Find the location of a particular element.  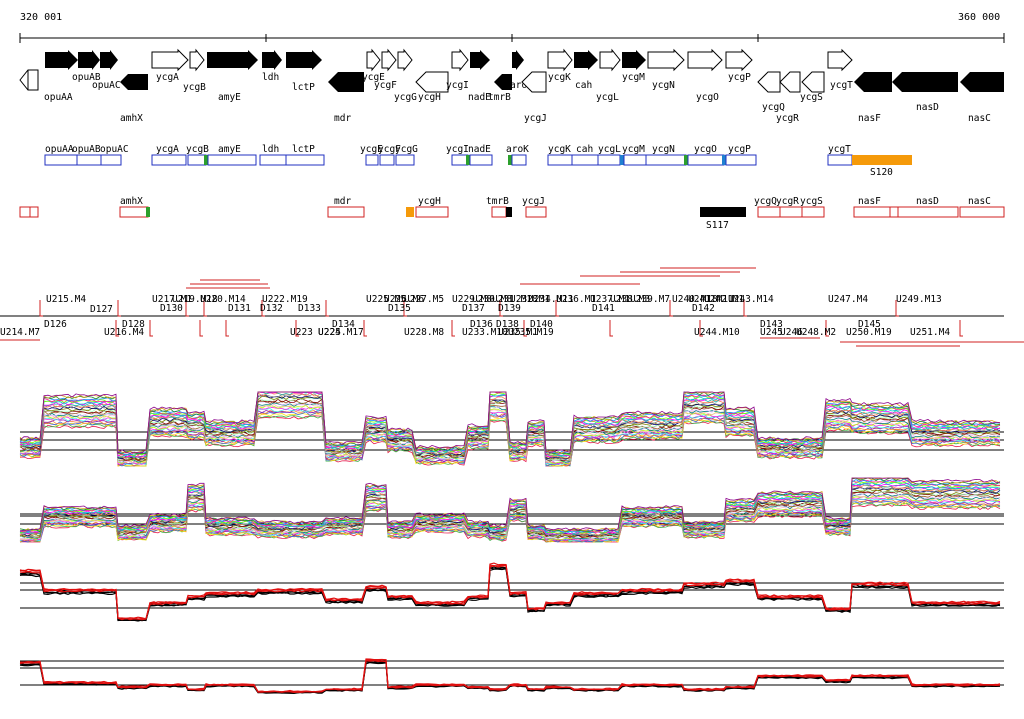

gene-ycgJ: ycgJ is located at coordinates (534, 97).